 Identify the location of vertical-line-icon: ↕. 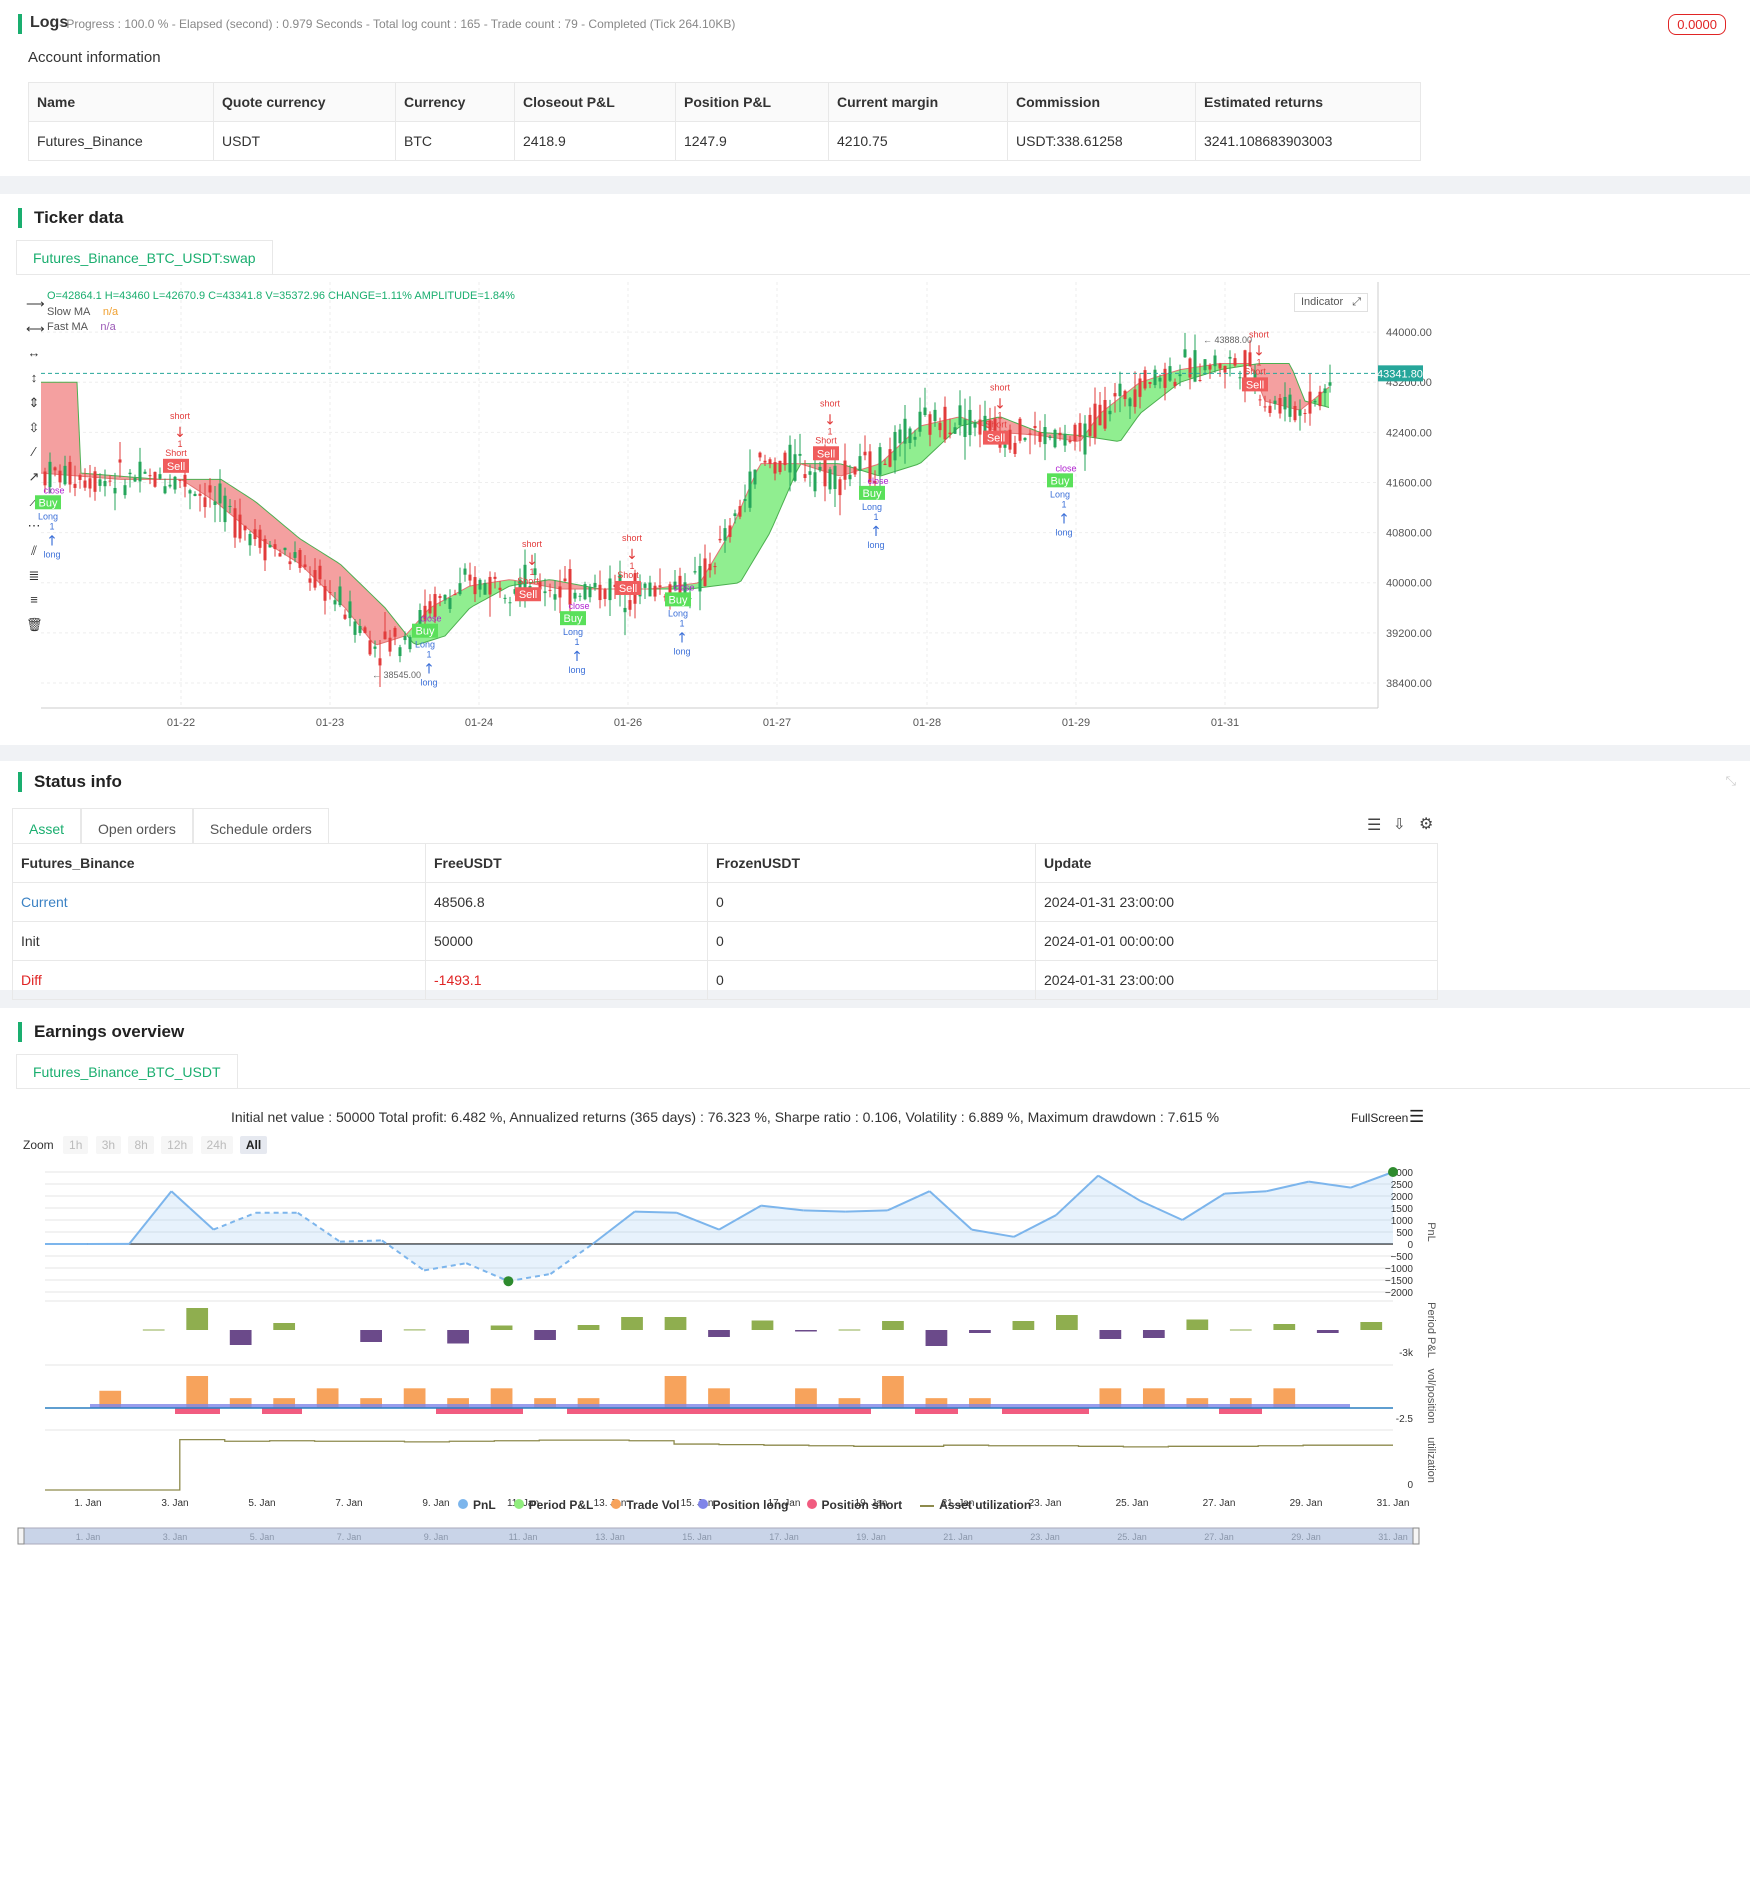
(34, 377).